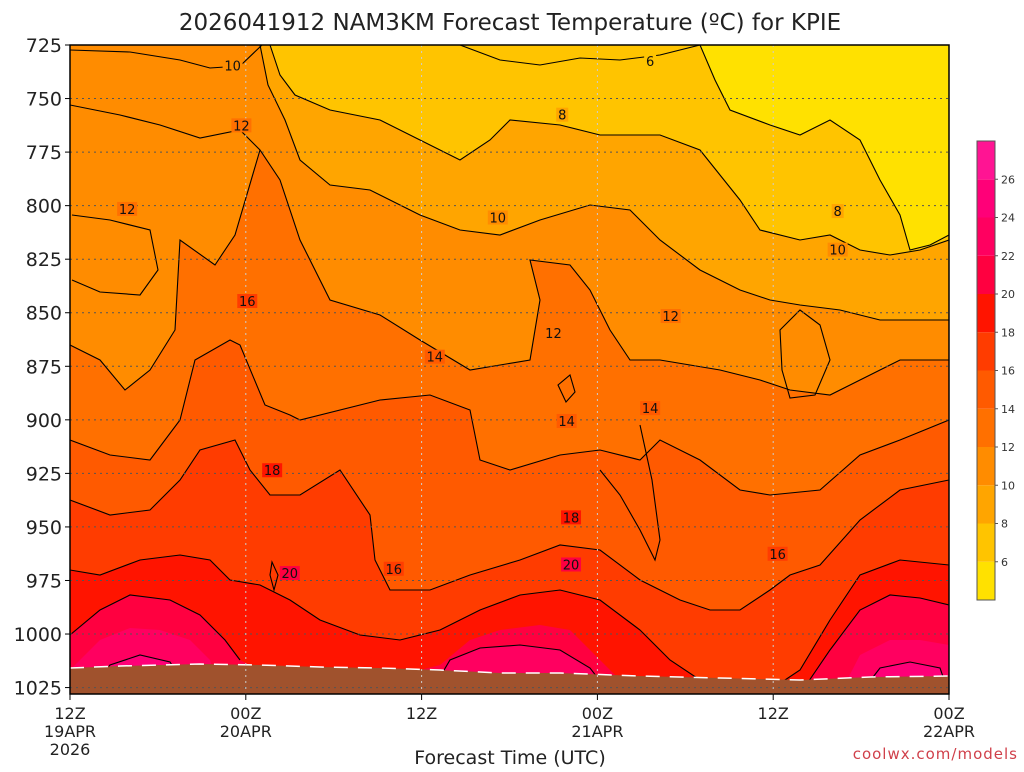  Describe the element at coordinates (1008, 332) in the screenshot. I see `colorbar-tick-label: 18` at that location.